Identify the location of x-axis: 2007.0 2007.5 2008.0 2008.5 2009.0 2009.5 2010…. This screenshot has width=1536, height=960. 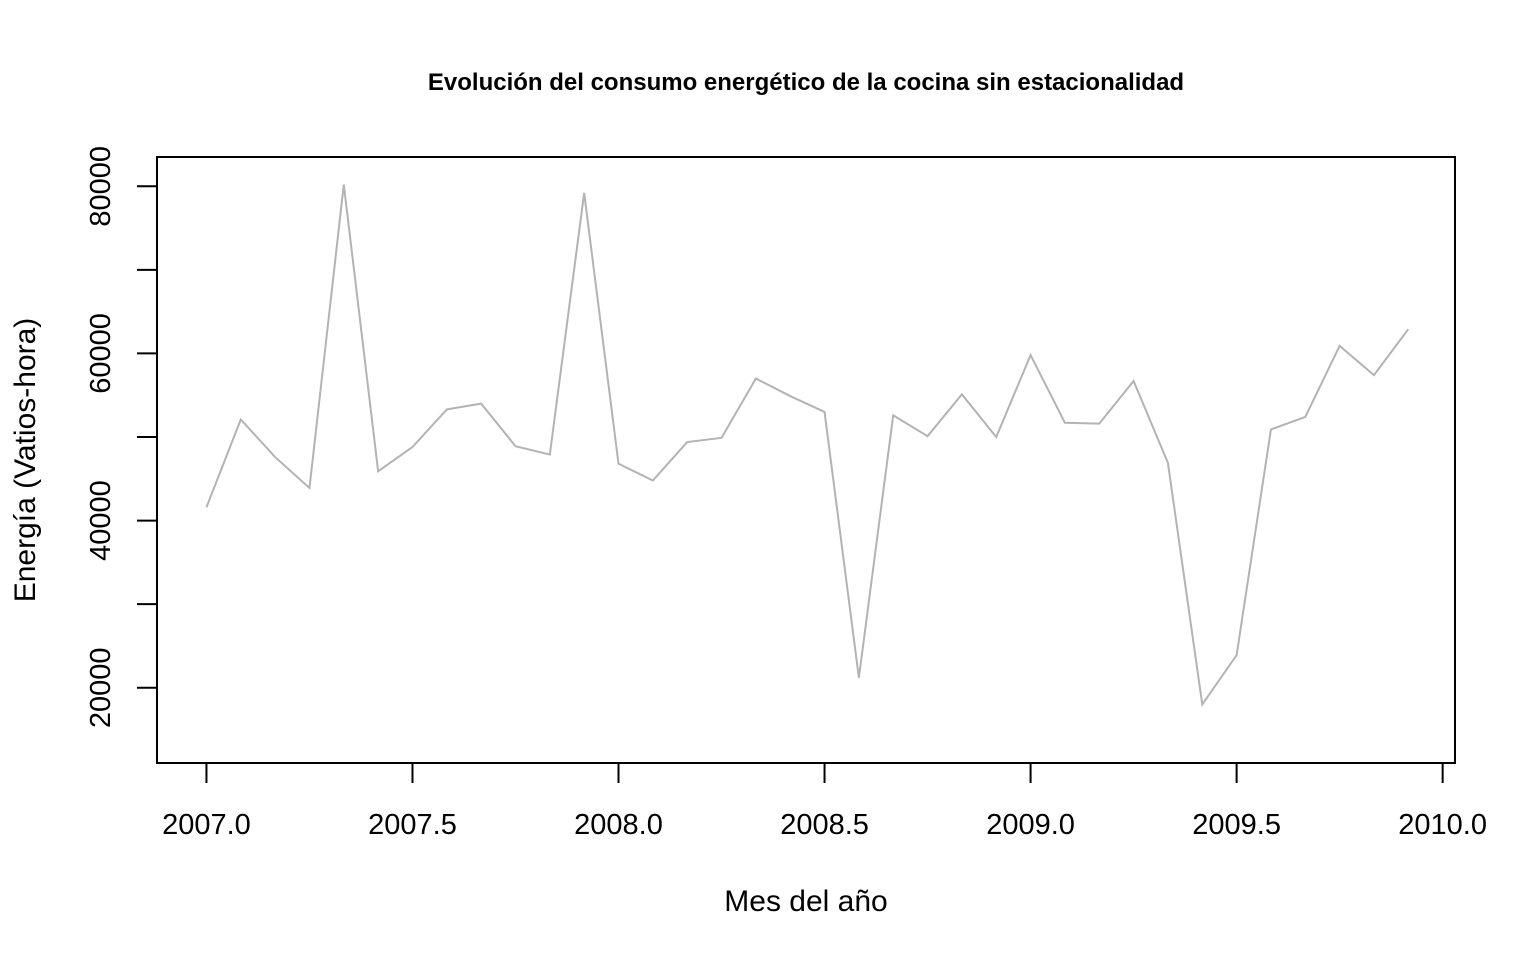
(824, 801).